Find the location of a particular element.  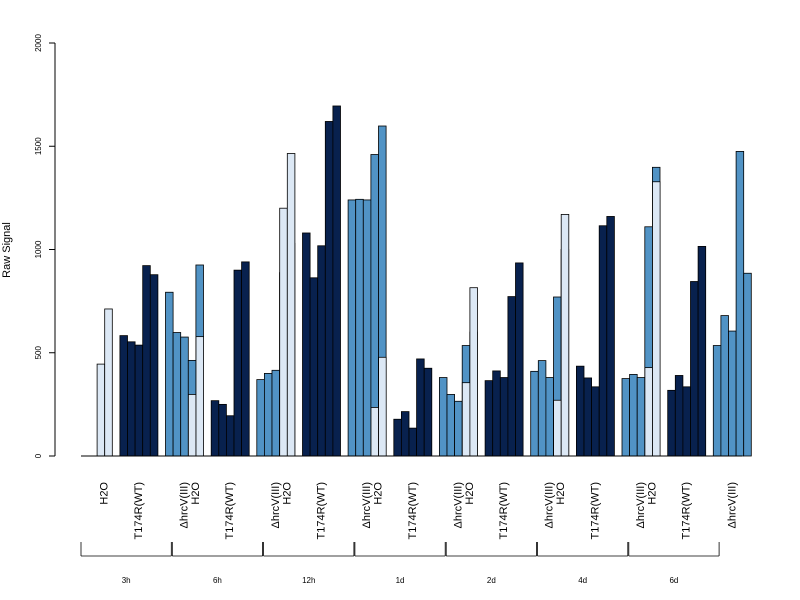

bar-3h-ΔhrcV(III)-1 is located at coordinates (169, 374).